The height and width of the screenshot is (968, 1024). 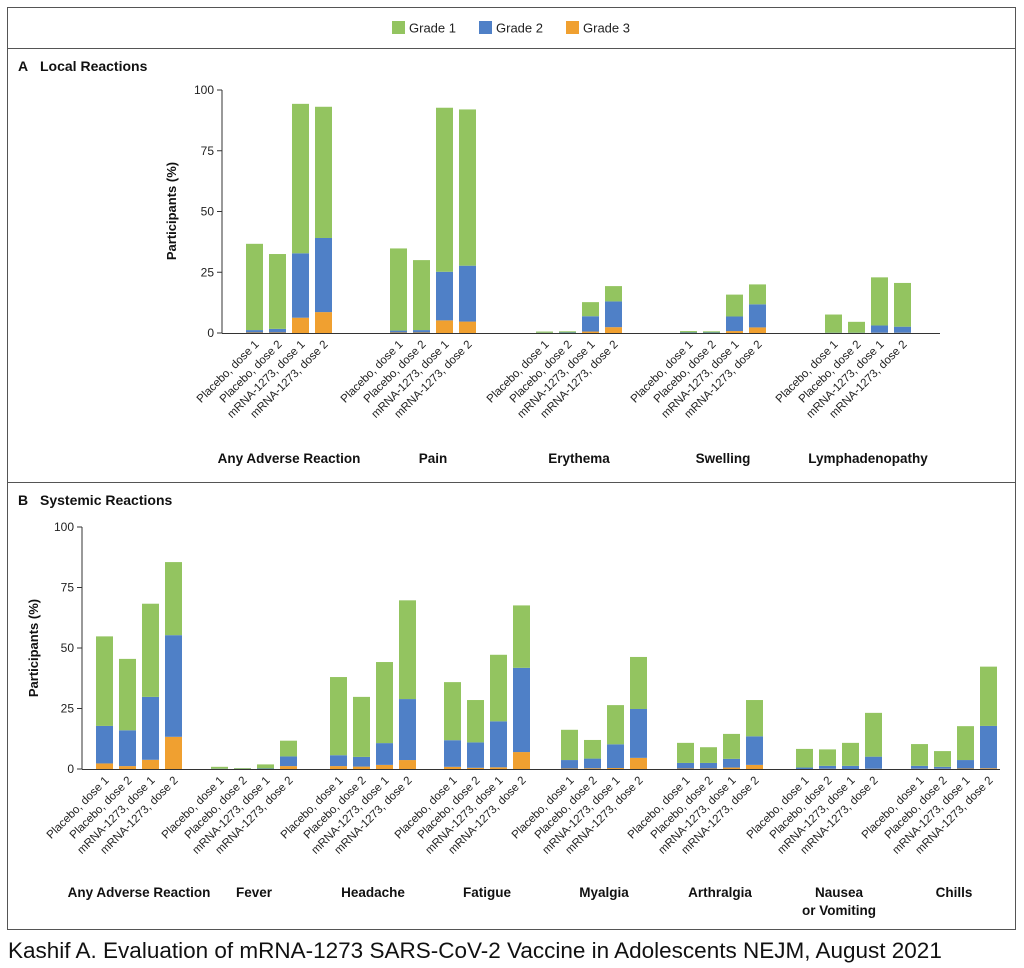 What do you see at coordinates (94, 66) in the screenshot?
I see `local-reactions-title: Local Reactions` at bounding box center [94, 66].